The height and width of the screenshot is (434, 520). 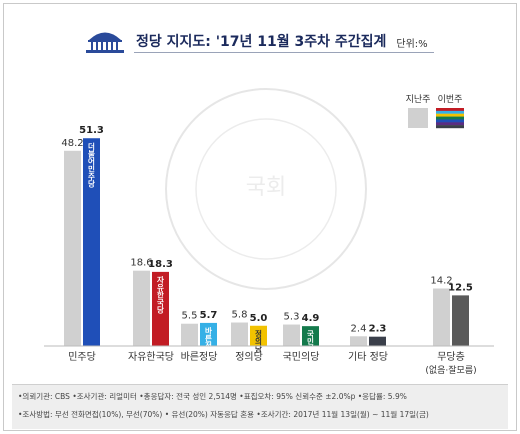 I want to click on title-underline, so click(x=284, y=52).